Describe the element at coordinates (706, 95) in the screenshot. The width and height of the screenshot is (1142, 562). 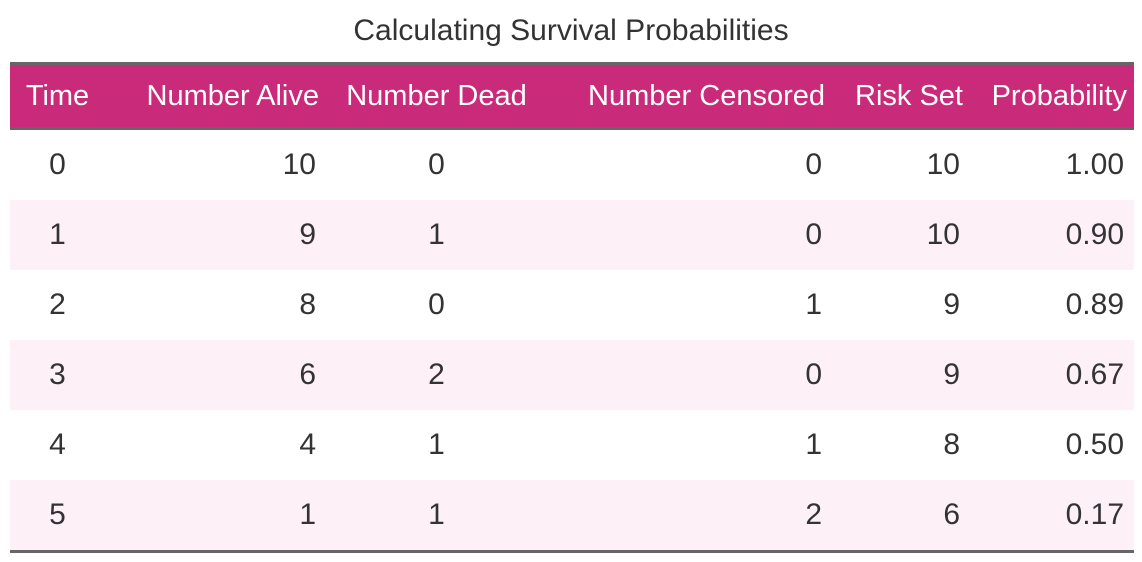
I see `header-number-censored: Number Censored` at that location.